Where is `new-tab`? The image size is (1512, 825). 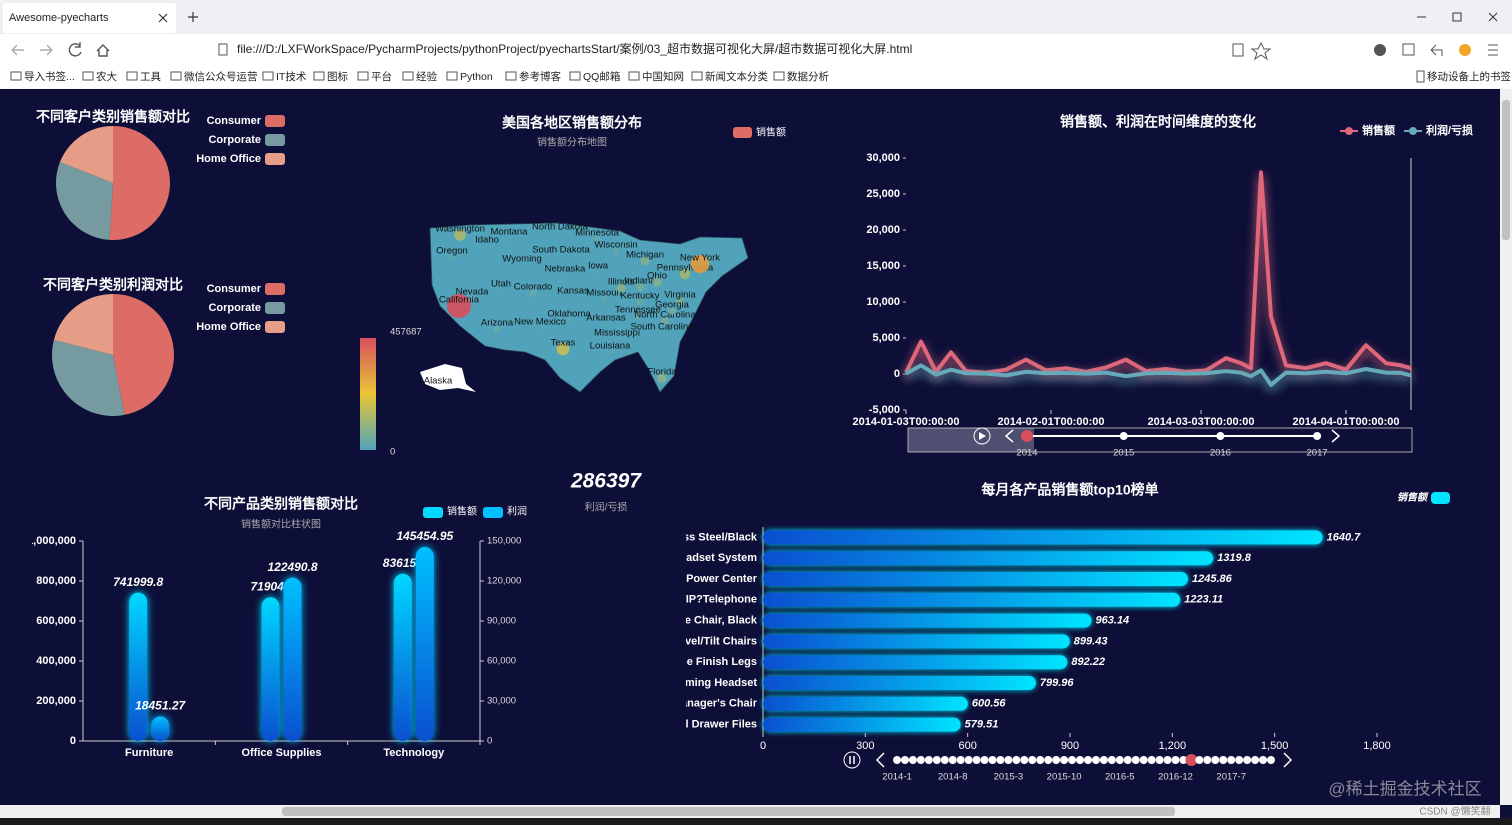 new-tab is located at coordinates (193, 17).